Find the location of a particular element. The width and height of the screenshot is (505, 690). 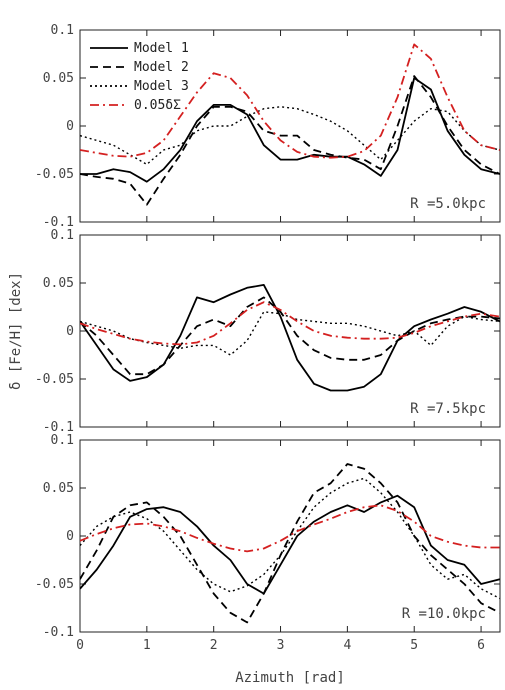

x-tick-label: 5 is located at coordinates (414, 645).